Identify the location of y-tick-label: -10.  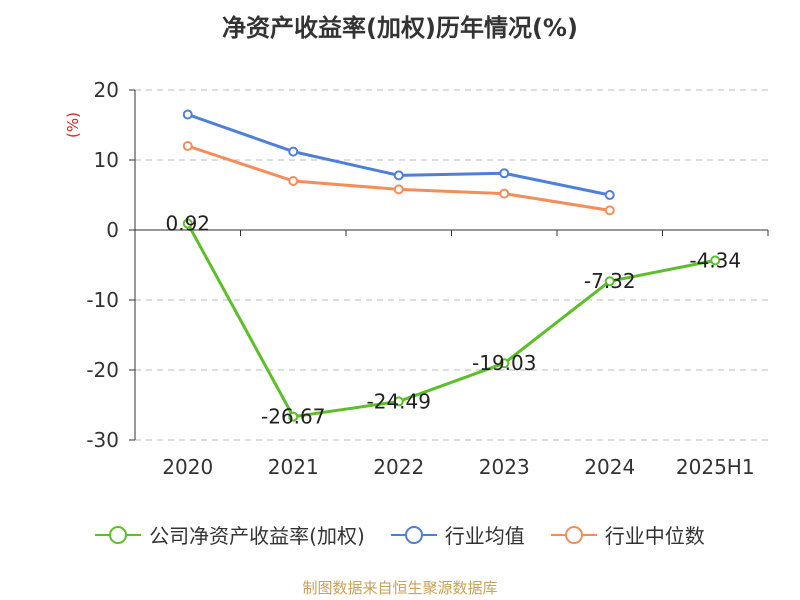
(102, 300).